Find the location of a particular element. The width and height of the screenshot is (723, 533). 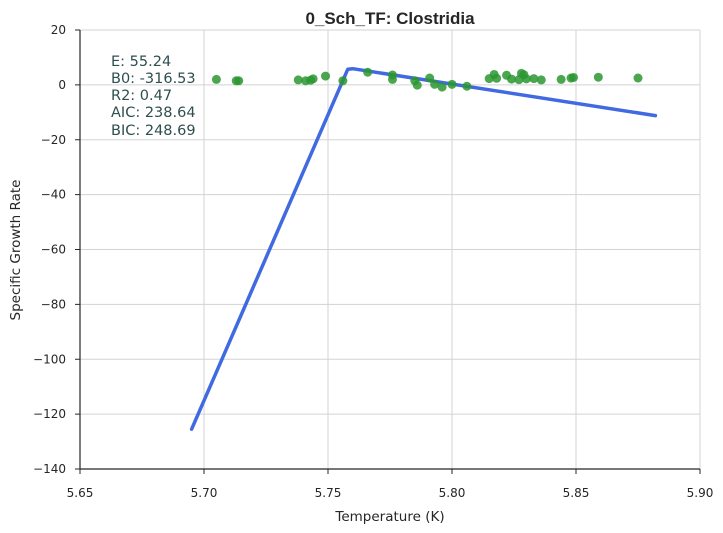

y-ticks: 20 0 −20 −40 −60 −80 −100 −120 −140 is located at coordinates (56, 249).